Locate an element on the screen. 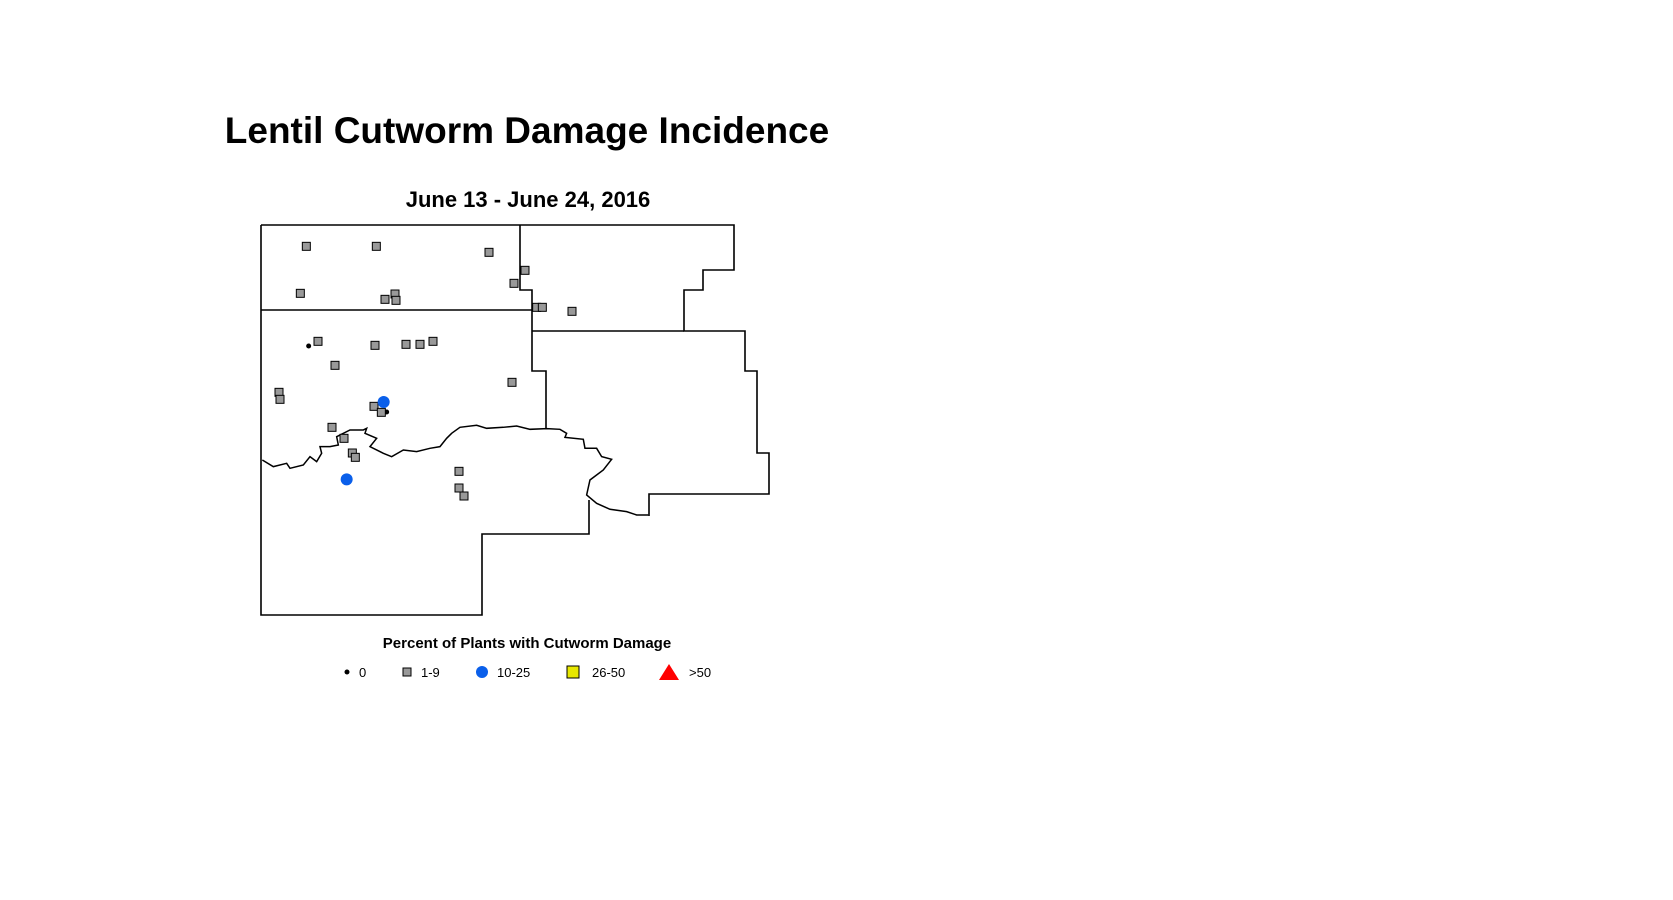  west-boundary is located at coordinates (425, 420).